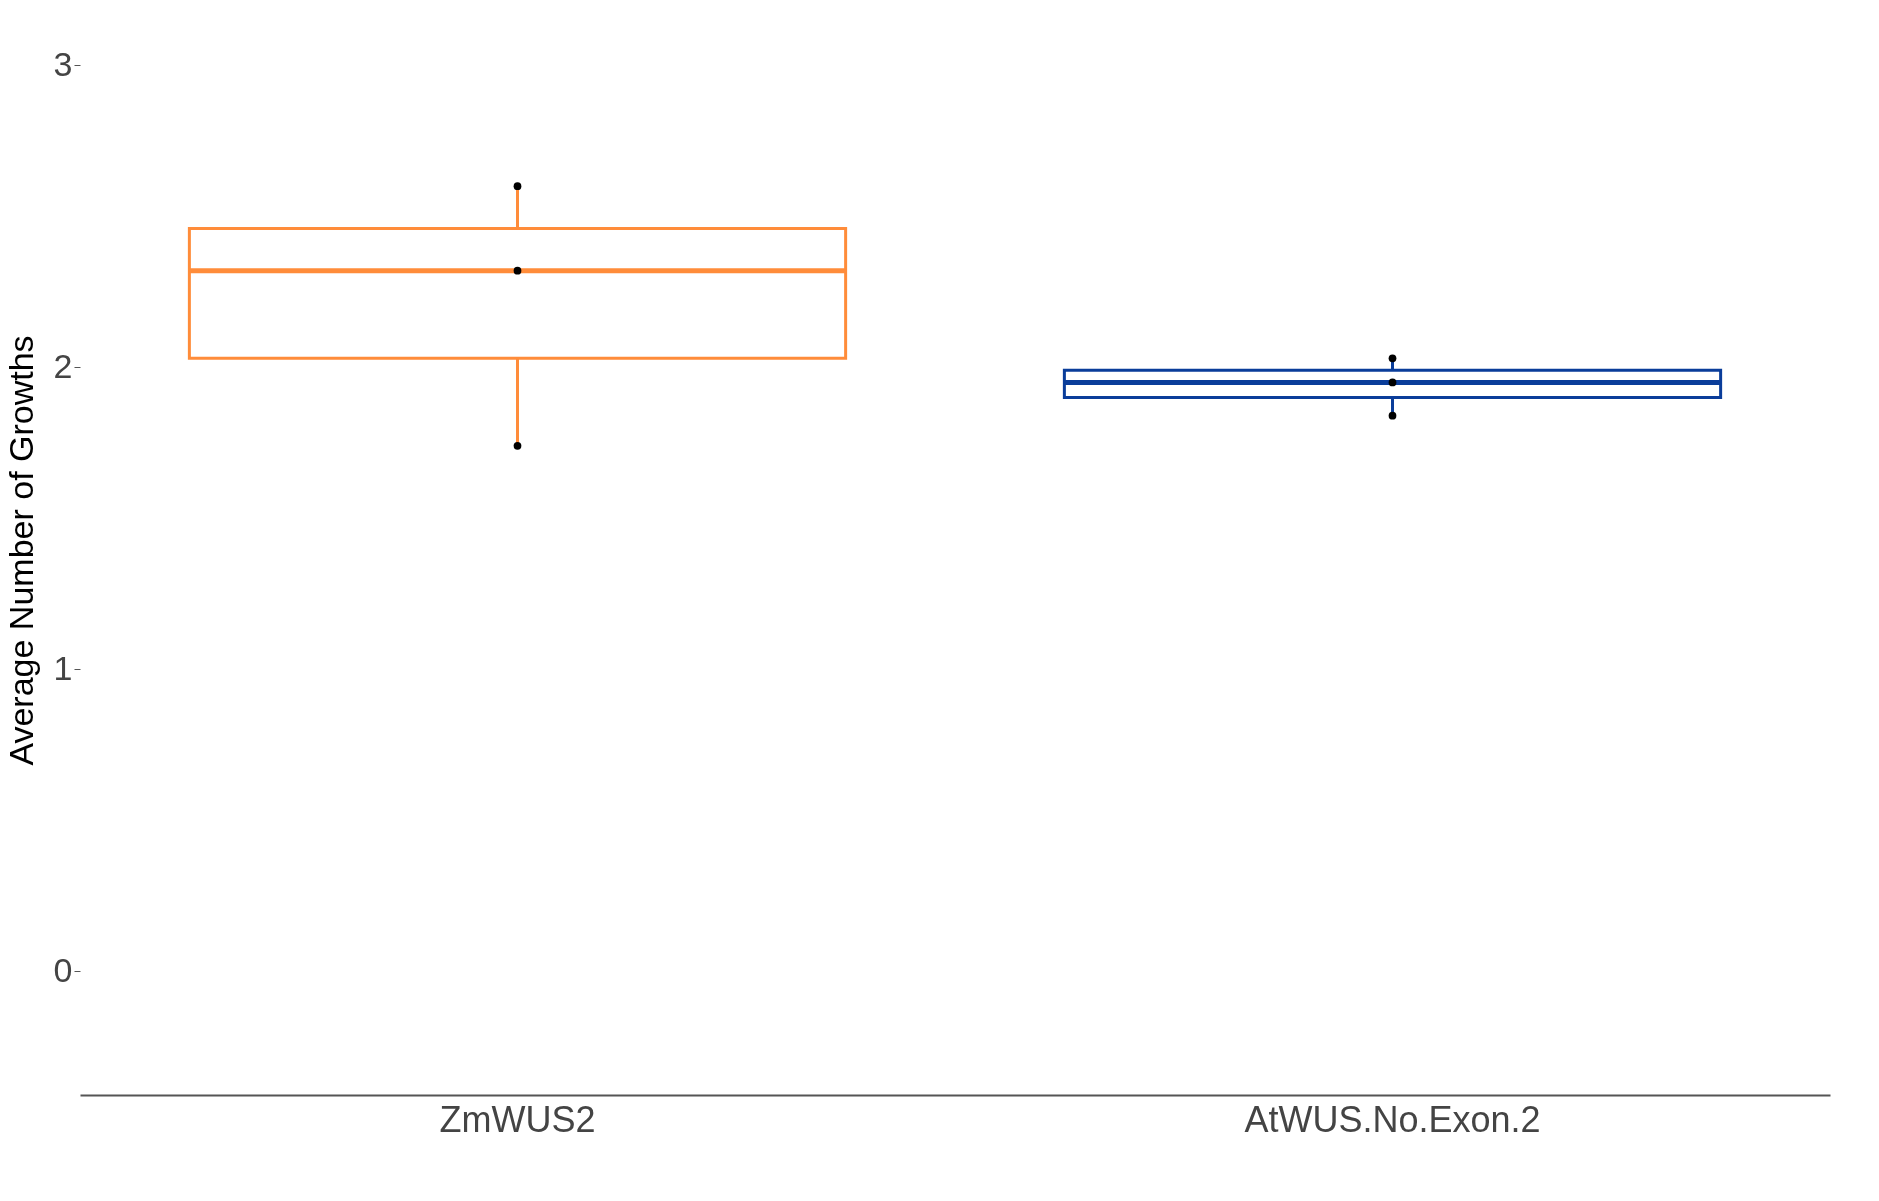  Describe the element at coordinates (63, 969) in the screenshot. I see `y-tick-label: 0` at that location.